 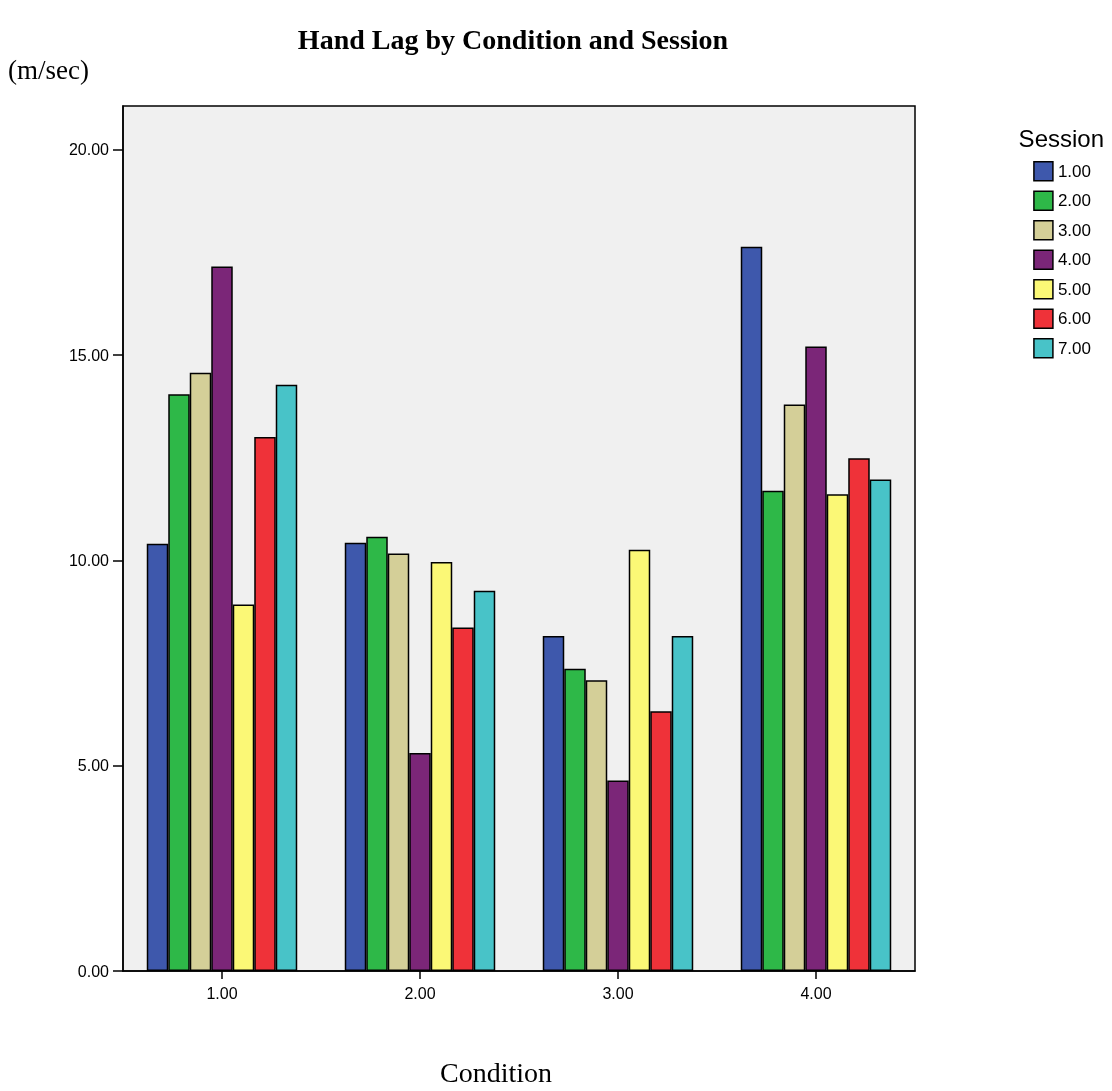 What do you see at coordinates (513, 39) in the screenshot?
I see `chart-title: Hand Lag by Condition and Session` at bounding box center [513, 39].